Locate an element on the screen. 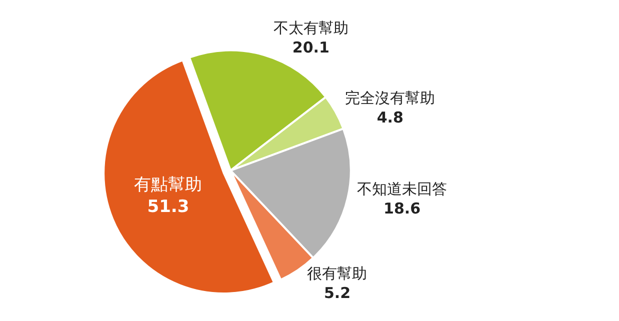  data-label: 20.1 is located at coordinates (311, 47).